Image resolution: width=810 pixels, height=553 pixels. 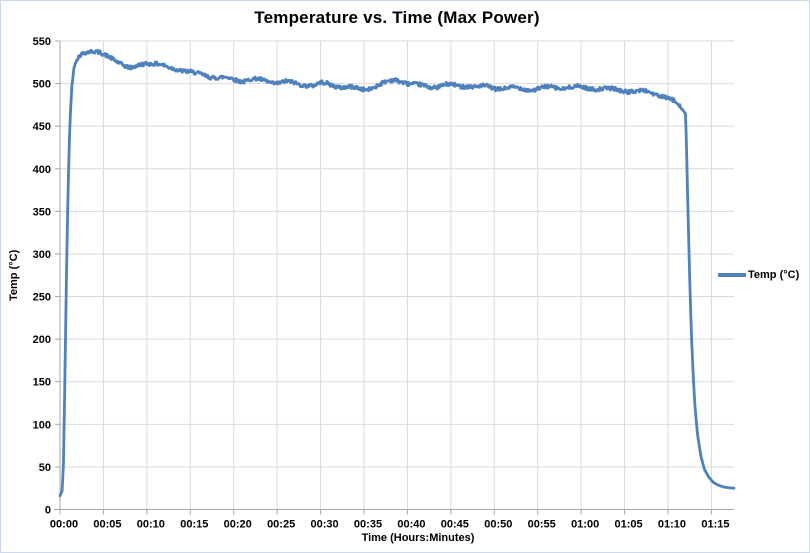 What do you see at coordinates (628, 525) in the screenshot?
I see `x-tick-label: 01:05` at bounding box center [628, 525].